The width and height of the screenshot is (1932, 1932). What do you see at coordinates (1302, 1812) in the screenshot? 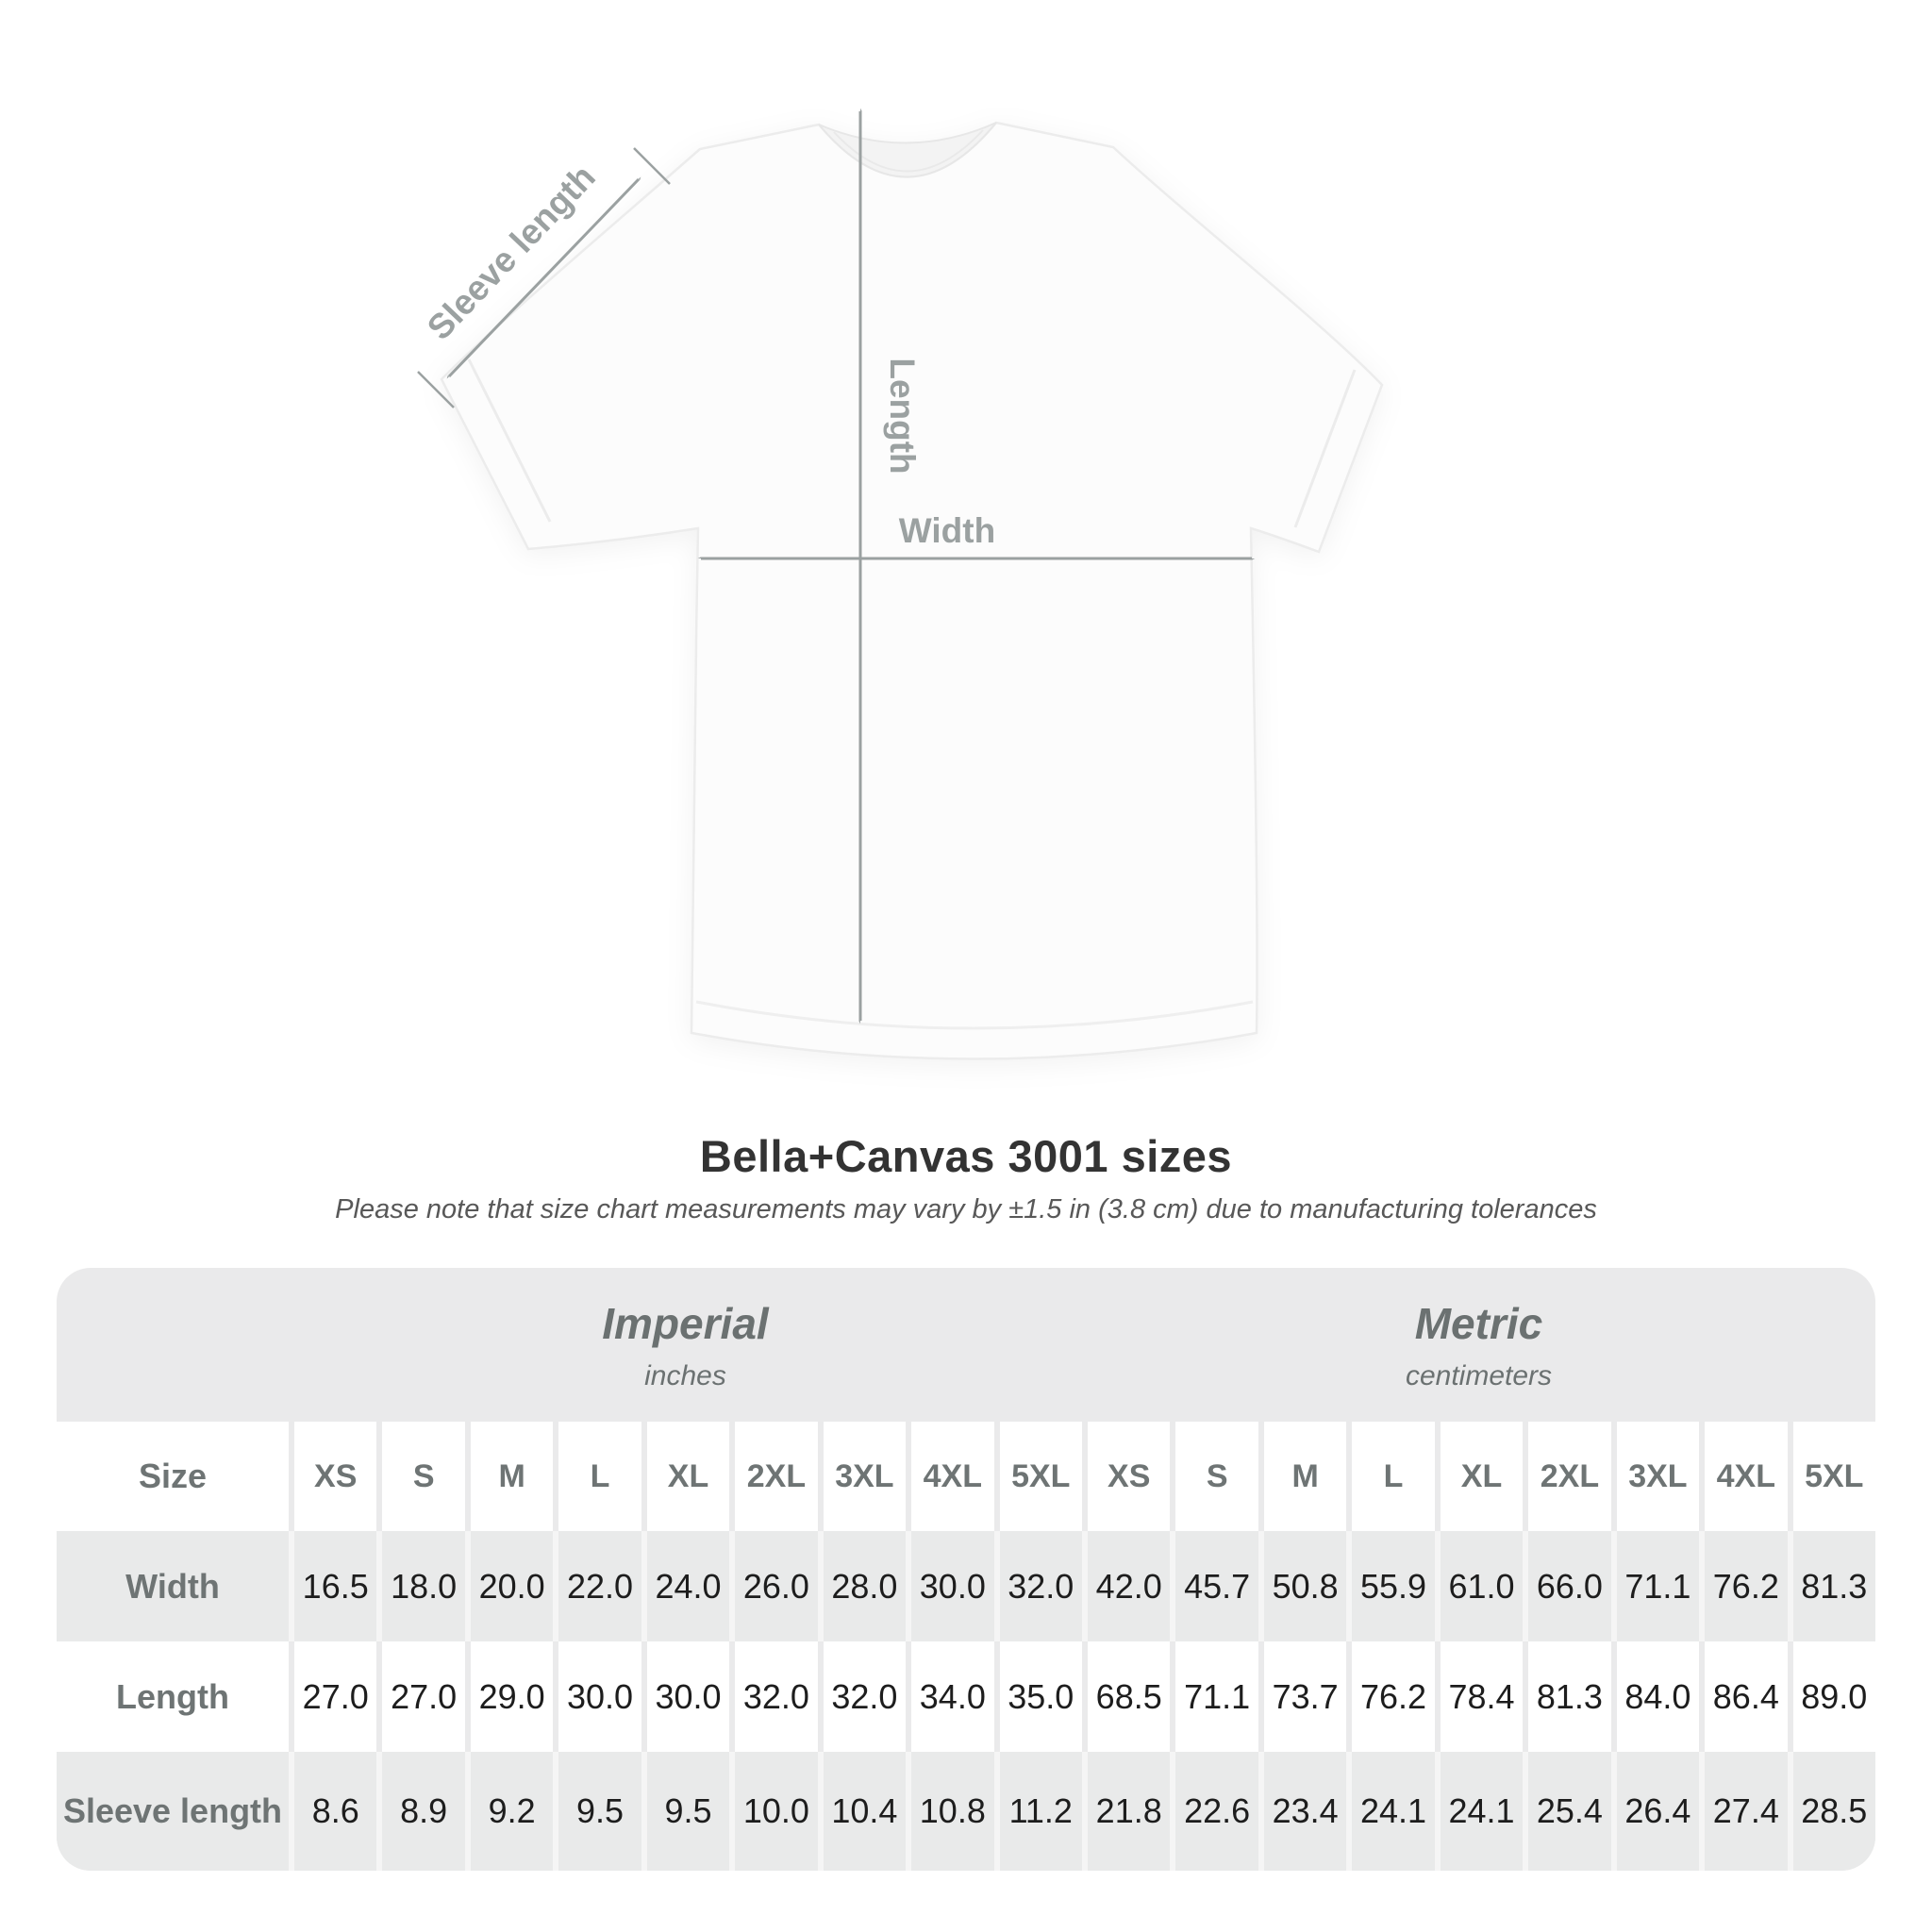
I see `value-cell: 23.4` at bounding box center [1302, 1812].